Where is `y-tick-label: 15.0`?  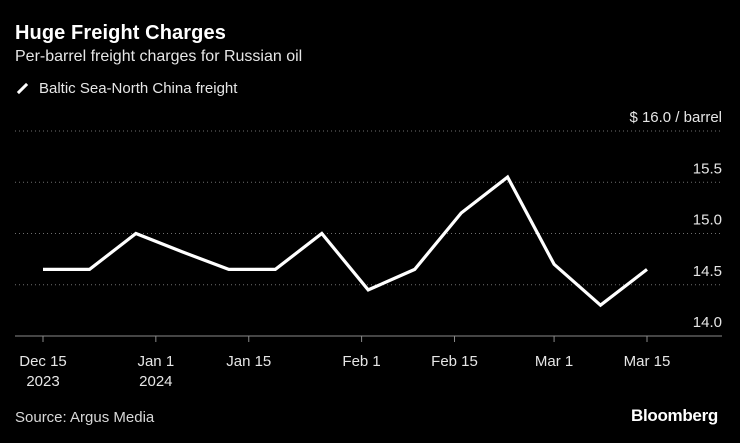
y-tick-label: 15.0 is located at coordinates (707, 220).